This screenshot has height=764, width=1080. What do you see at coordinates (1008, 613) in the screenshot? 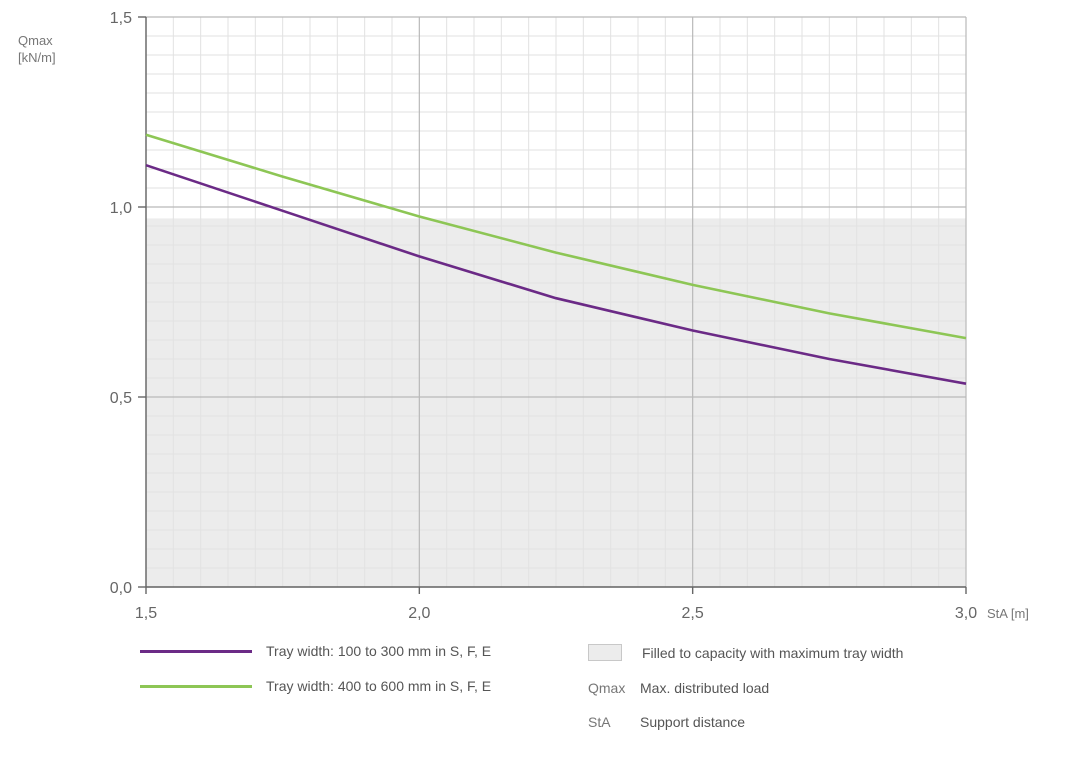
I see `x-axis-title: StA [m]` at bounding box center [1008, 613].